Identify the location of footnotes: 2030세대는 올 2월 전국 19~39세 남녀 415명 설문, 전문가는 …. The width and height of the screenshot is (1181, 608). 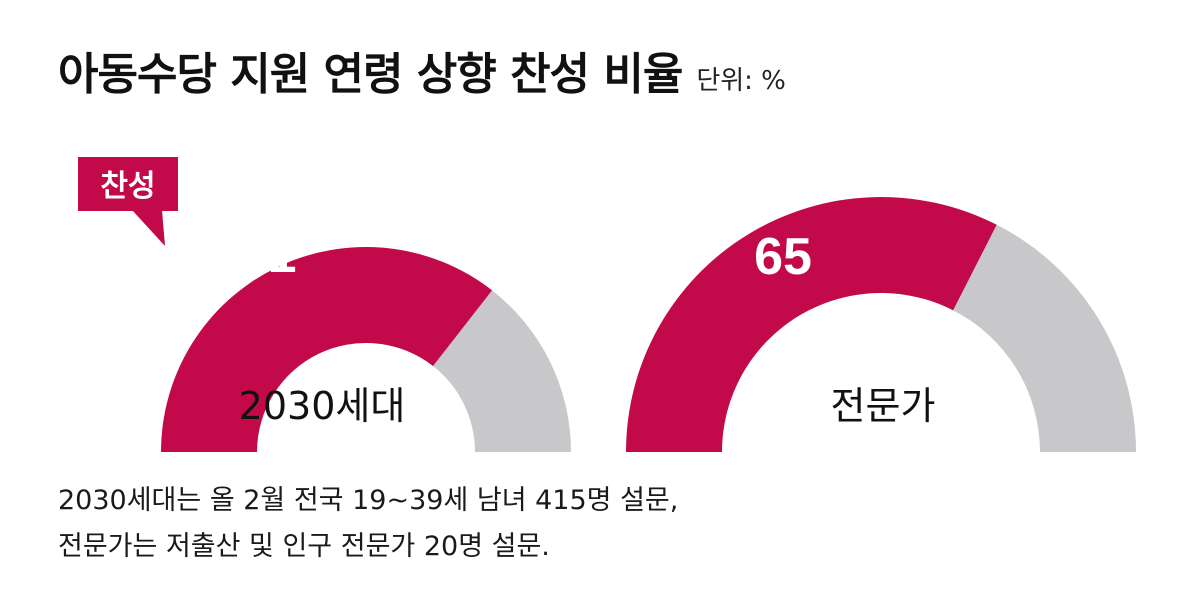
(368, 524).